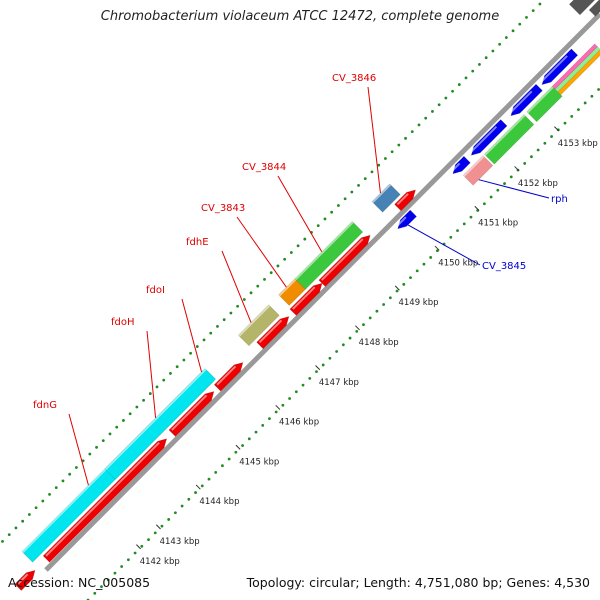  Describe the element at coordinates (160, 562) in the screenshot. I see `tick-label: 4142 kbp` at that location.